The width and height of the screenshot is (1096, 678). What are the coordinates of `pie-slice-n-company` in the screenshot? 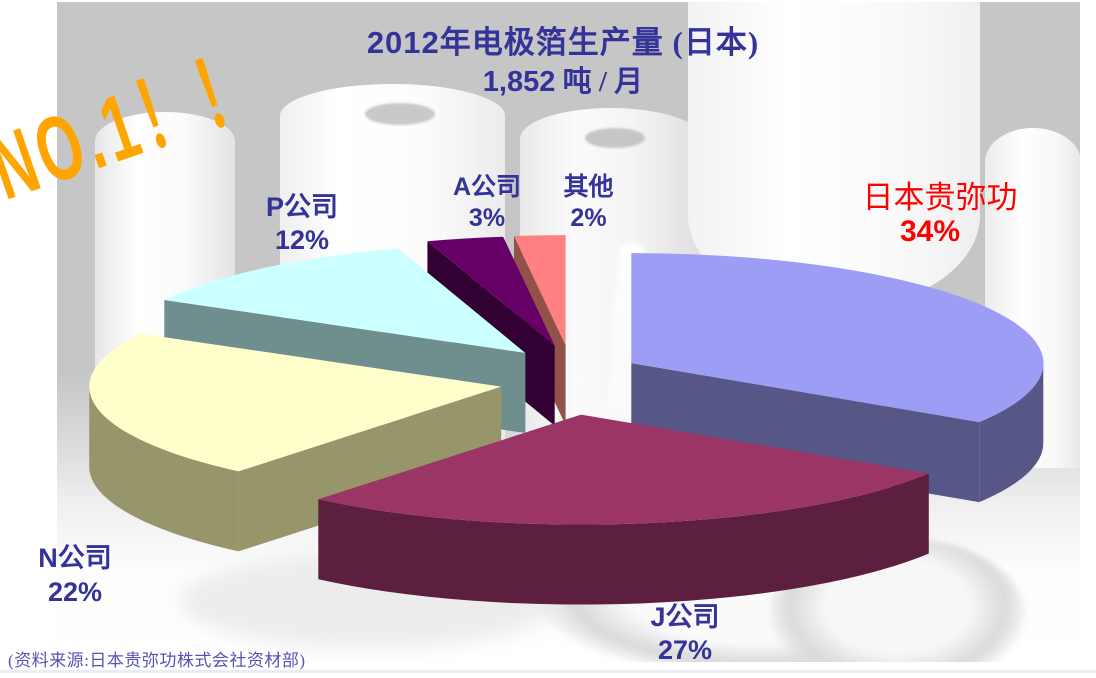 It's located at (295, 402).